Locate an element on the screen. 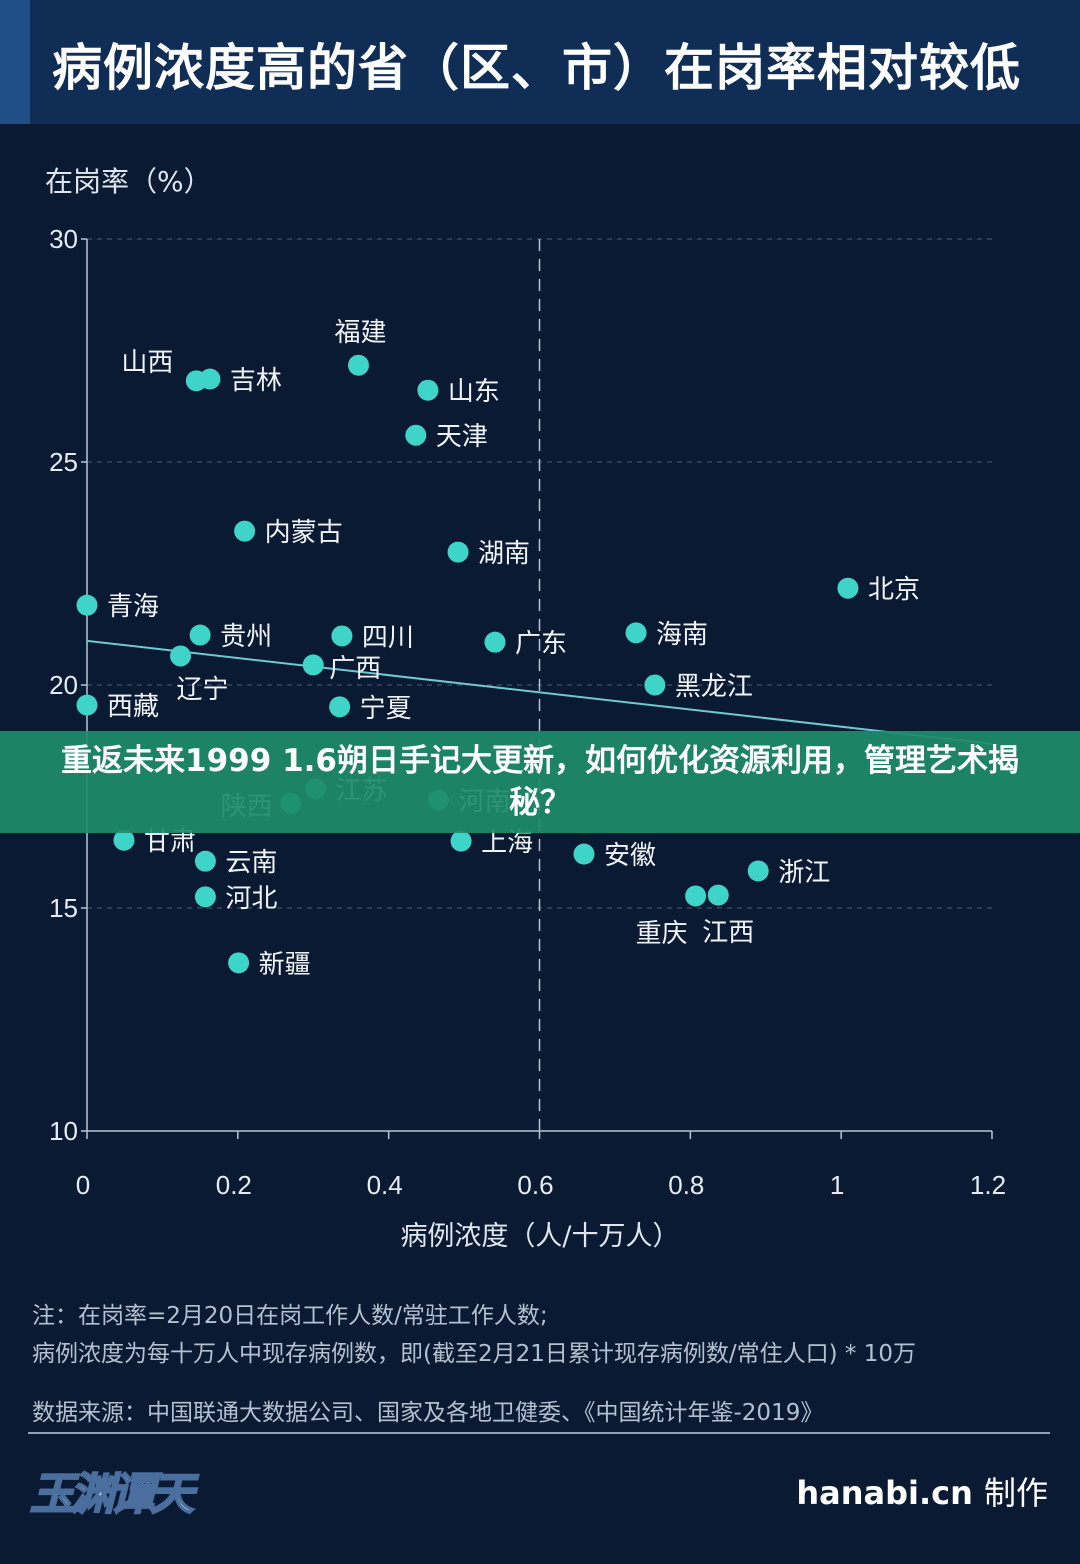  point-label: 福建 is located at coordinates (361, 333).